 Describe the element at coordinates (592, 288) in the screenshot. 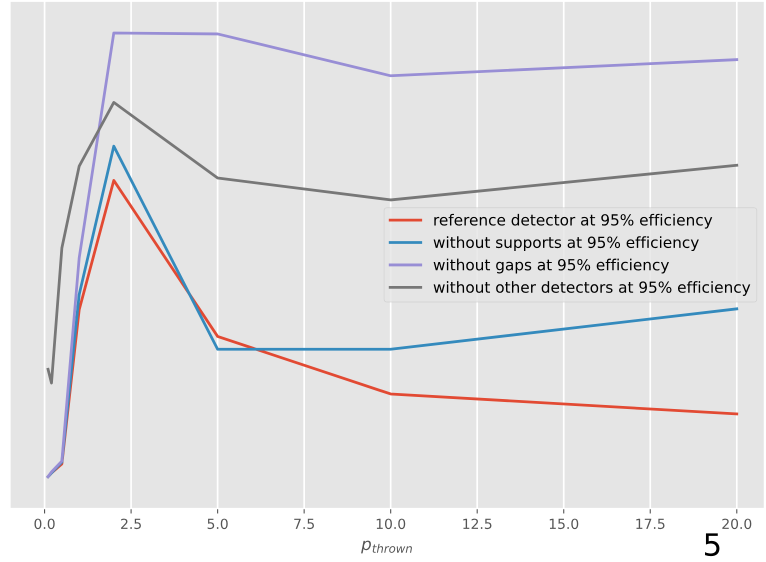

I see `legend-label: without other detectors at 95% efficiency` at that location.